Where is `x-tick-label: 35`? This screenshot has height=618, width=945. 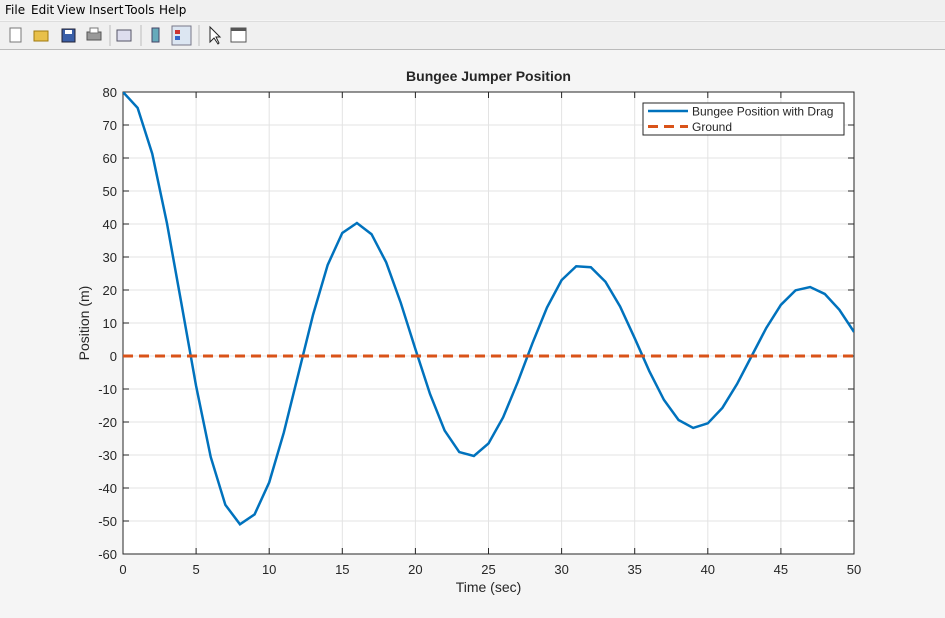
x-tick-label: 35 is located at coordinates (634, 569).